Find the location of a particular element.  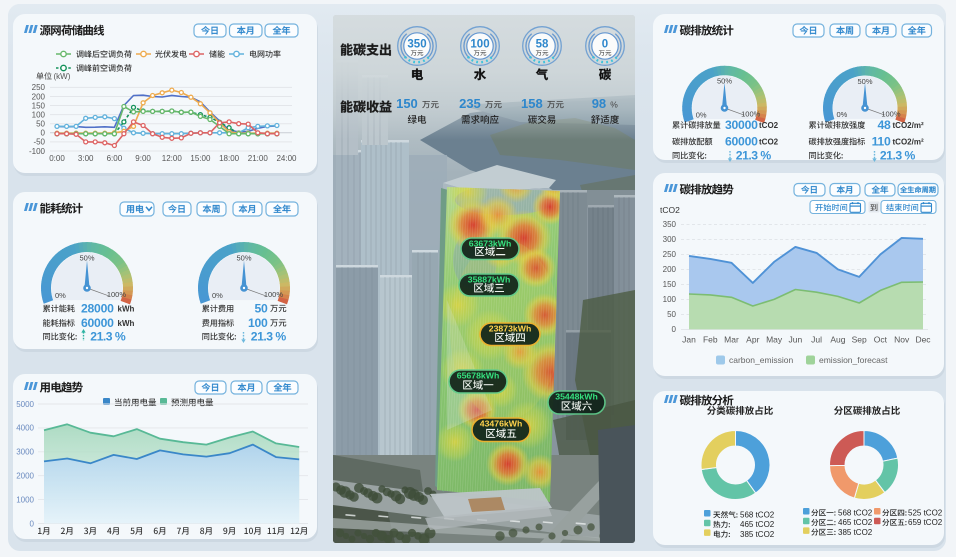

svg-text: 300 is located at coordinates (670, 239).